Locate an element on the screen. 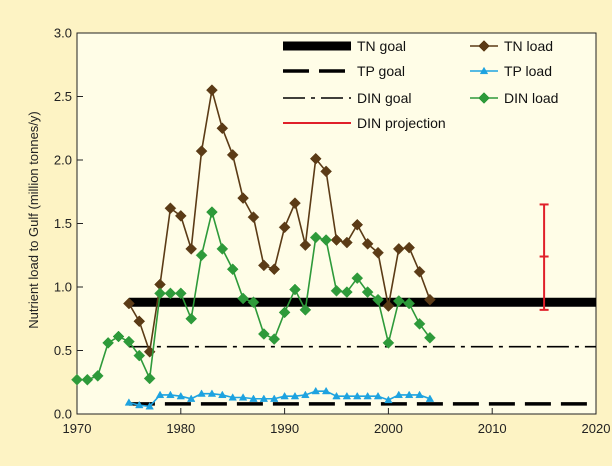 Image resolution: width=612 pixels, height=466 pixels. y-tick-label: 0.5 is located at coordinates (63, 350).